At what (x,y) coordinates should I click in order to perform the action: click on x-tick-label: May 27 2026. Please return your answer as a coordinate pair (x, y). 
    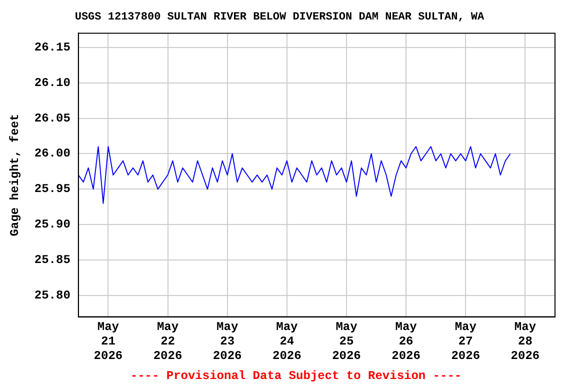
    Looking at the image, I should click on (465, 341).